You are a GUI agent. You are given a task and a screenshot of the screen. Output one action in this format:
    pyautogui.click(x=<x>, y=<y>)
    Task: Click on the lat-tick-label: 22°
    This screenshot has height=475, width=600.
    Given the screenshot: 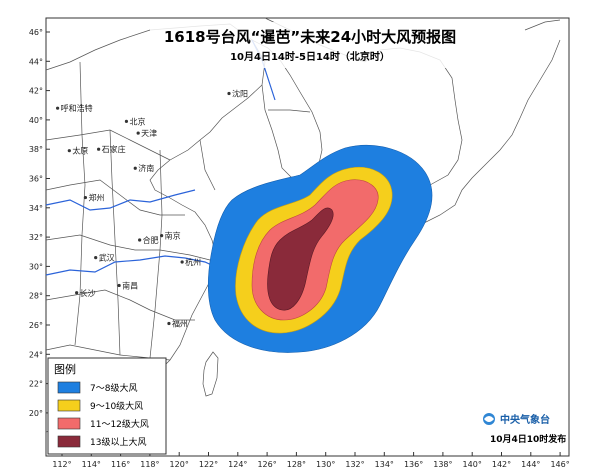 What is the action you would take?
    pyautogui.click(x=36, y=384)
    